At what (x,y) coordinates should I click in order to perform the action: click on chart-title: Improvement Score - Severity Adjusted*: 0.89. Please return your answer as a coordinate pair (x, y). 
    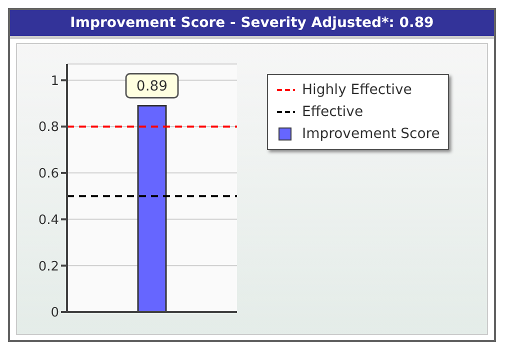
    Looking at the image, I should click on (252, 24).